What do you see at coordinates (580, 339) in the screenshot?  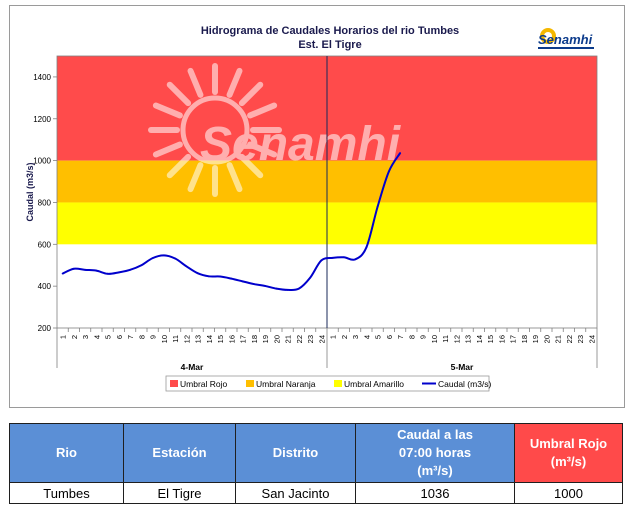 I see `x-tick-label: 23` at bounding box center [580, 339].